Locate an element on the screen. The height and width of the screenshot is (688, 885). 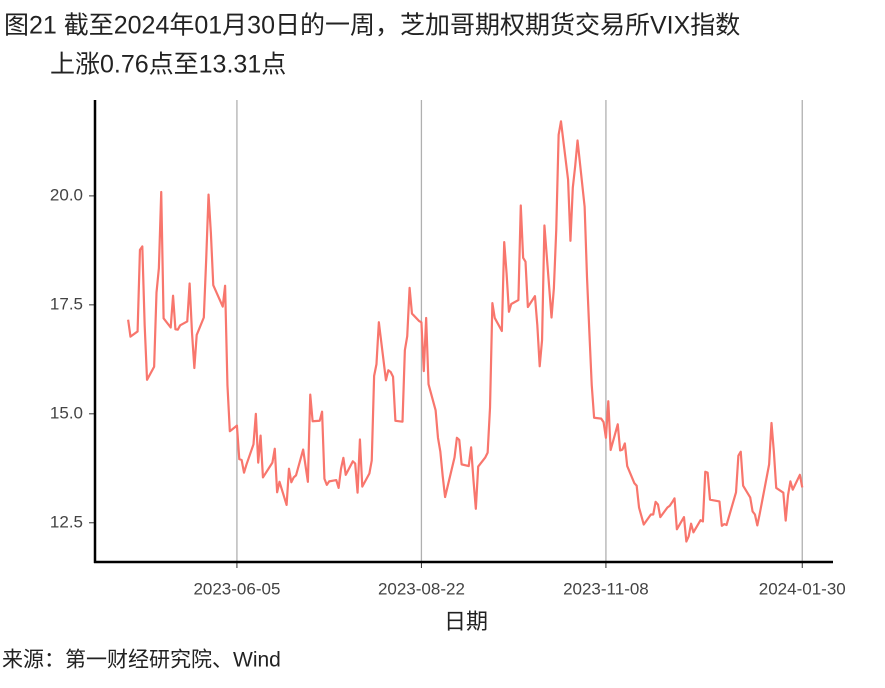
x-tick-label: 2023-11-08 is located at coordinates (606, 588).